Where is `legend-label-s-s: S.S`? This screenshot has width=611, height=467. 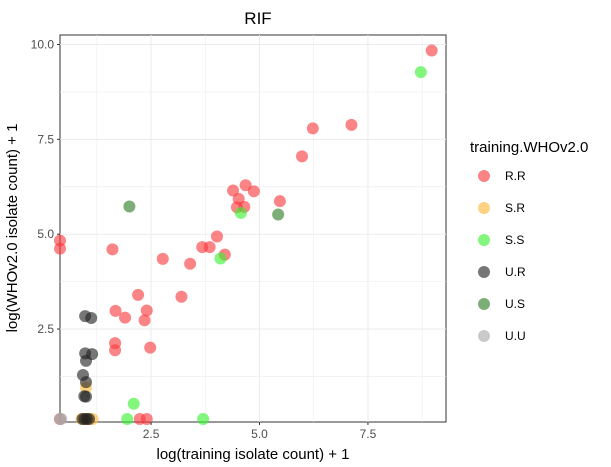
legend-label-s-s: S.S is located at coordinates (514, 240).